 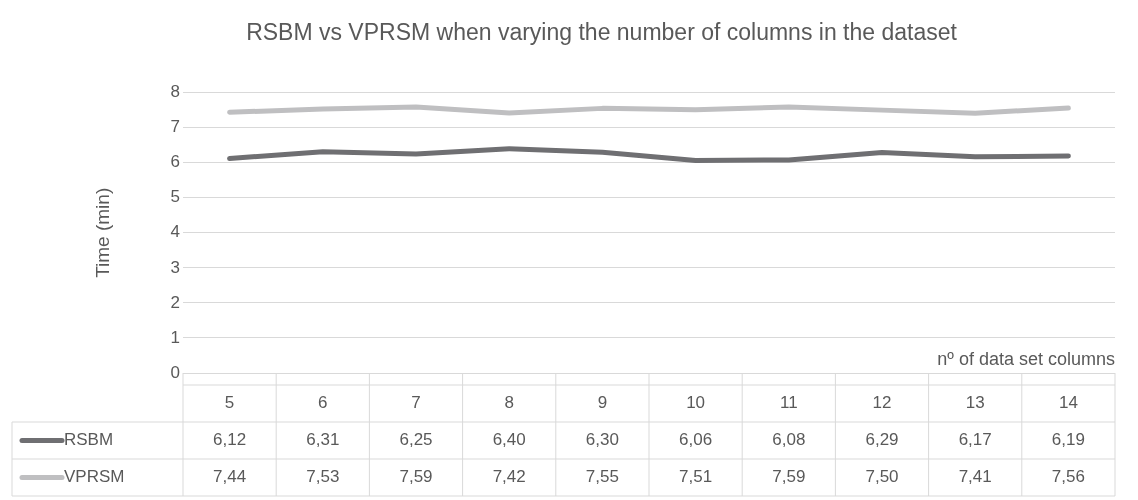 What do you see at coordinates (975, 403) in the screenshot?
I see `x-tick-label: 13` at bounding box center [975, 403].